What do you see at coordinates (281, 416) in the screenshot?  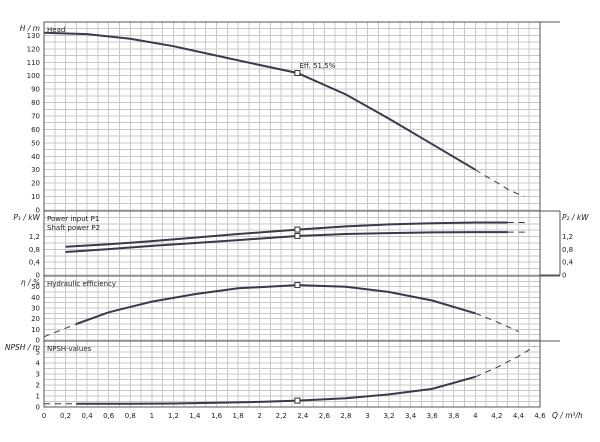 I see `x-tick-label: 2,2` at bounding box center [281, 416].